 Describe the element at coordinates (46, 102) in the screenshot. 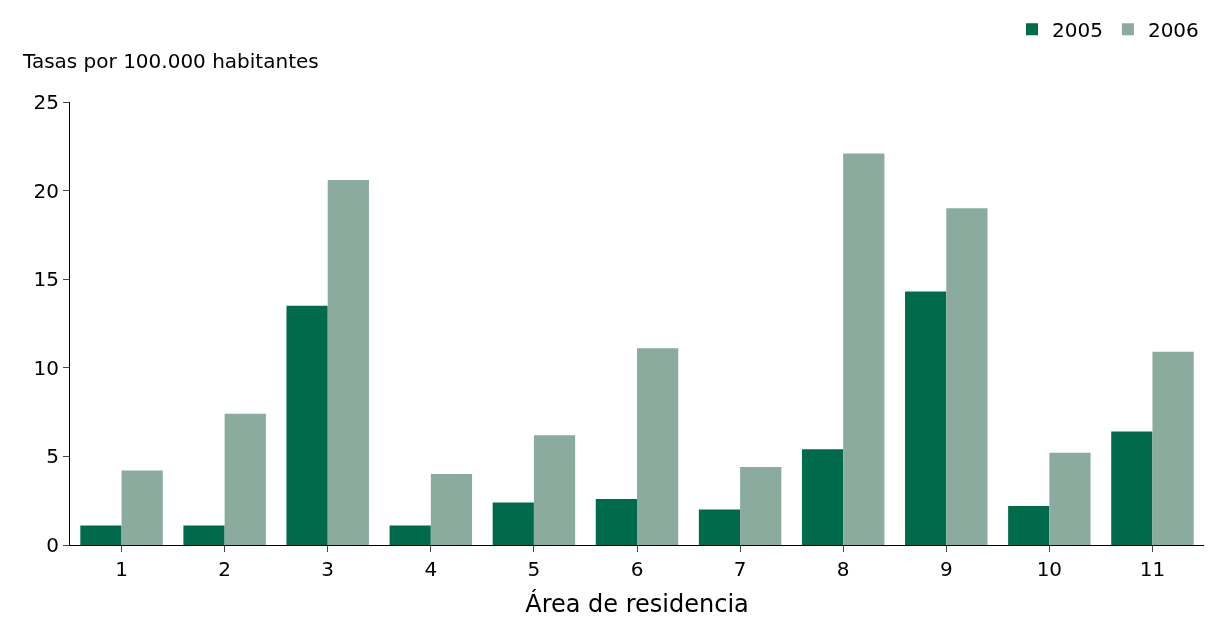

I see `y-tick-label: 25` at that location.